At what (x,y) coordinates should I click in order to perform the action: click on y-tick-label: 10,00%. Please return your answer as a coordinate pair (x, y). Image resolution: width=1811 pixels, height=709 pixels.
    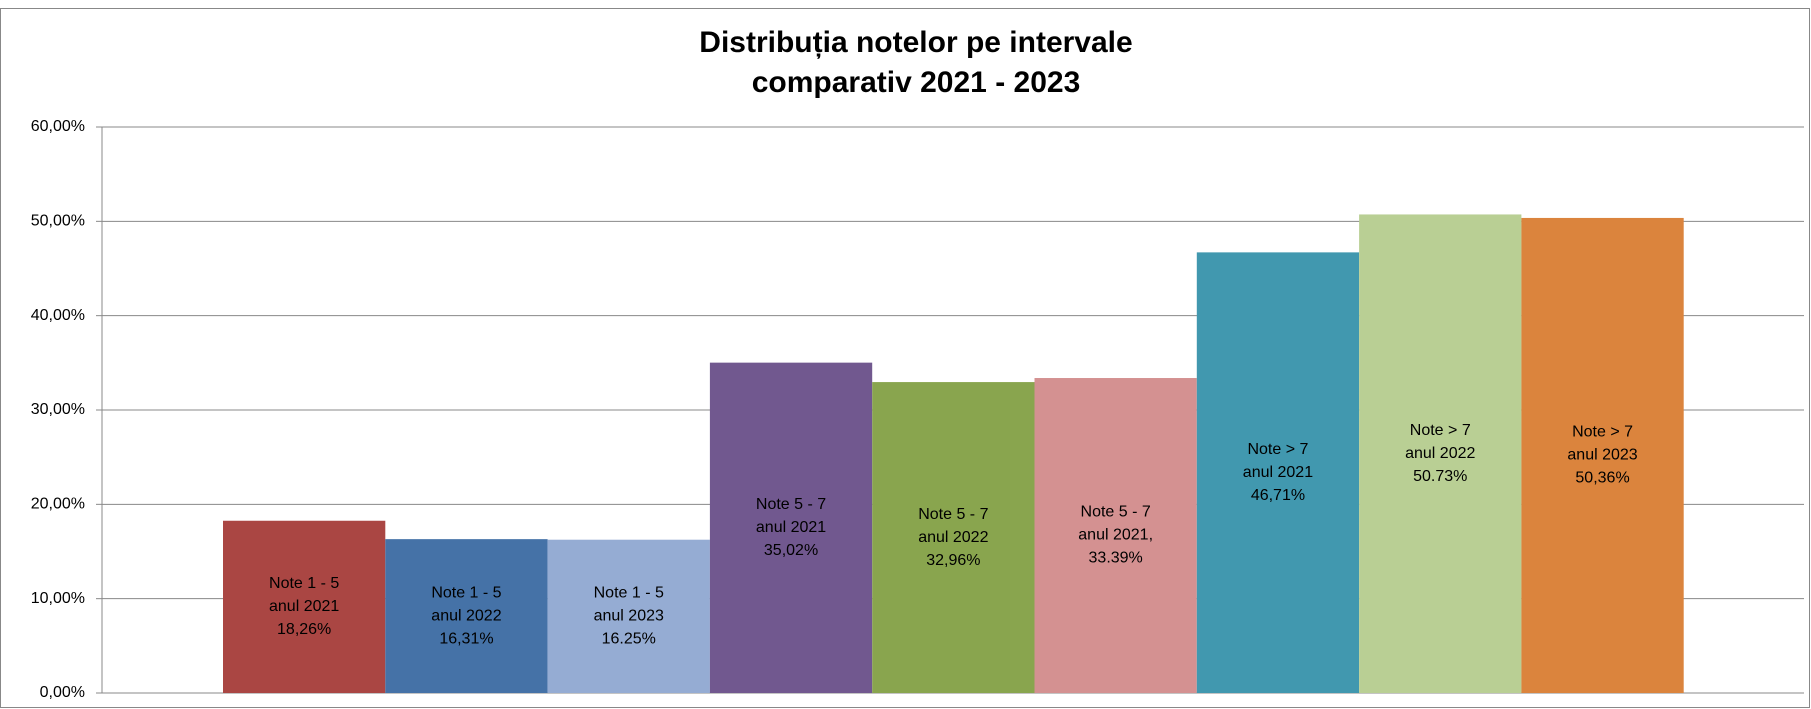
    Looking at the image, I should click on (58, 598).